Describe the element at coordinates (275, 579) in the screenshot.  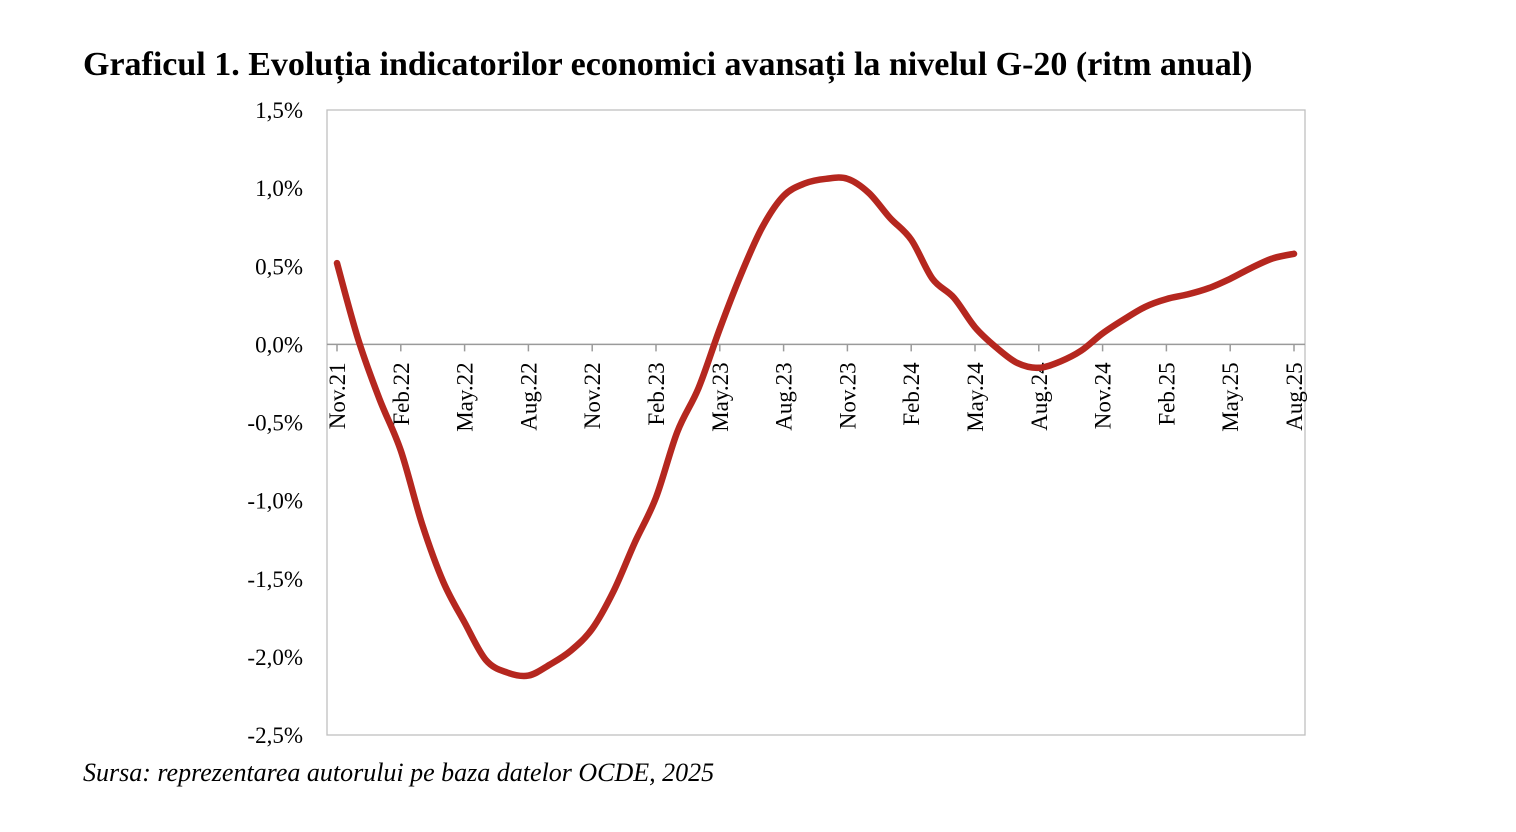
I see `y-tick-label: -1,5%` at that location.